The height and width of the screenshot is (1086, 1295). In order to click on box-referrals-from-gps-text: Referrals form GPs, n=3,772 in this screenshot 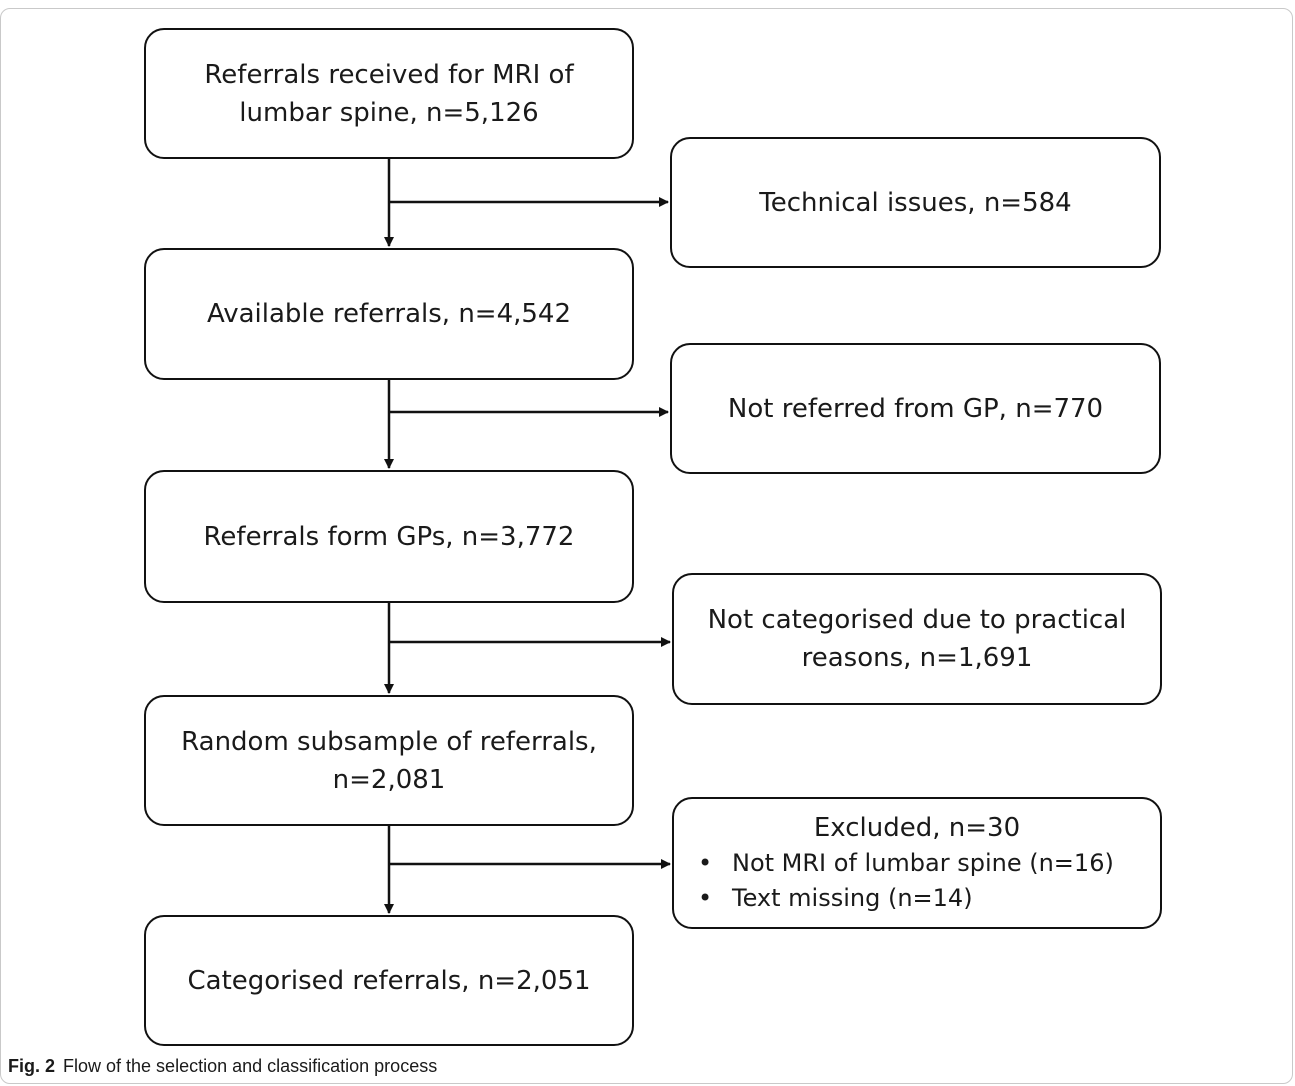, I will do `click(389, 536)`.